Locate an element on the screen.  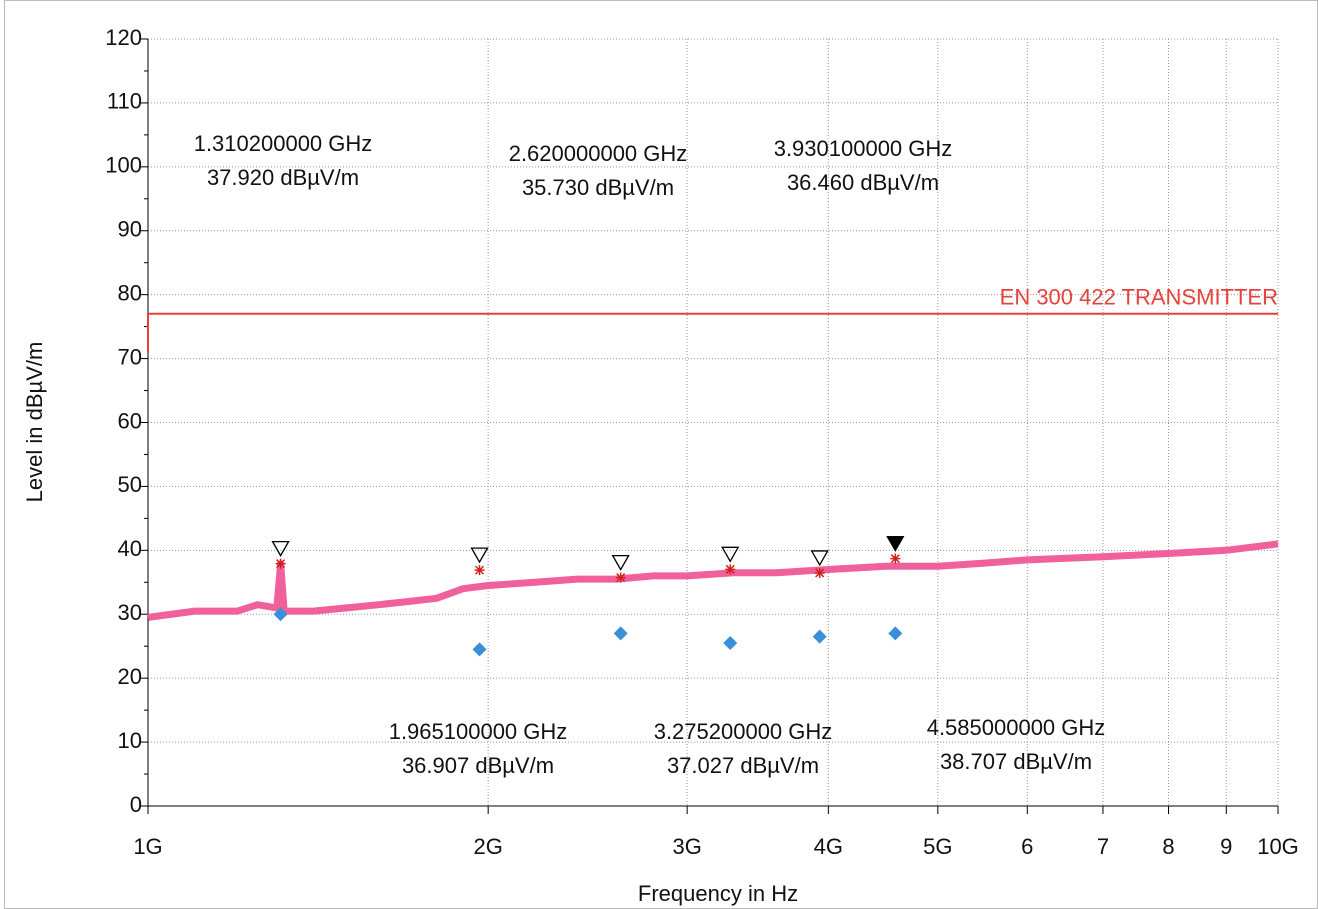
marker-level: 36.907 dBµV/m is located at coordinates (478, 765).